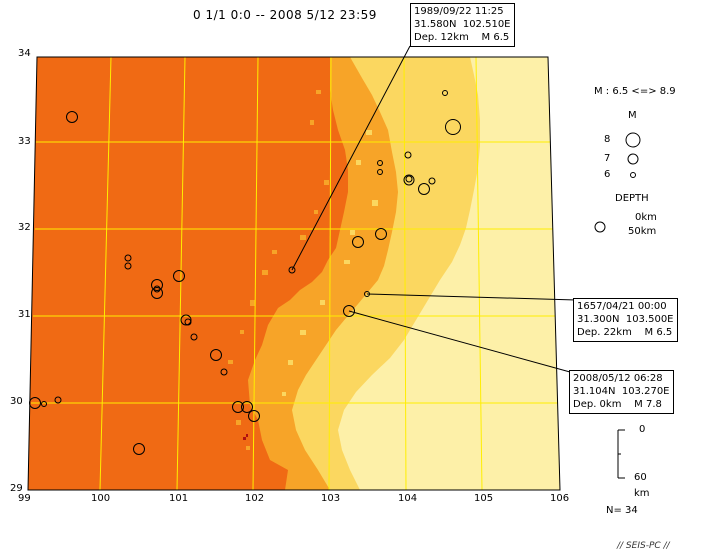 This screenshot has width=705, height=557. What do you see at coordinates (24, 53) in the screenshot?
I see `lat-tick-label: 34` at bounding box center [24, 53].